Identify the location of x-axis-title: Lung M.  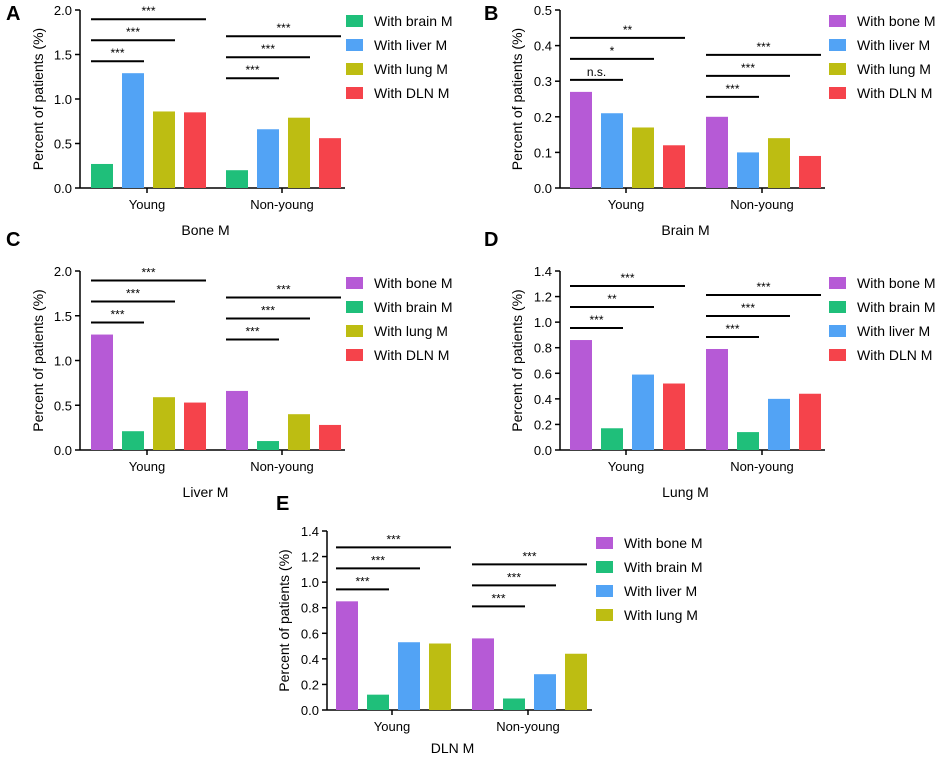
(685, 492).